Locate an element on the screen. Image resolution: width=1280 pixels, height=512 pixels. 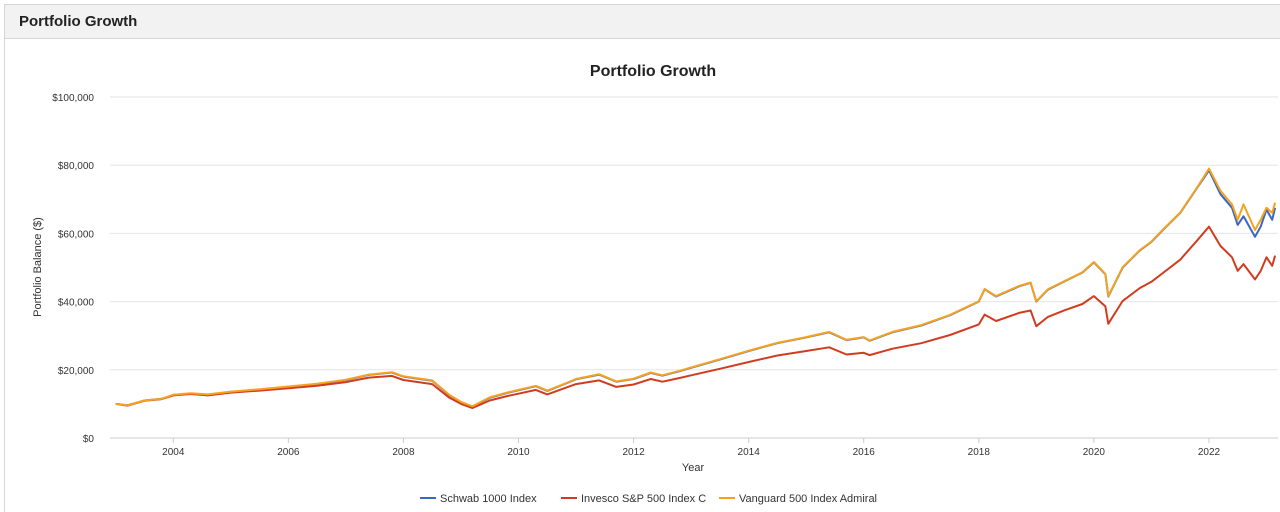
legend-item-2: Invesco S&P 500 Index C is located at coordinates (633, 499).